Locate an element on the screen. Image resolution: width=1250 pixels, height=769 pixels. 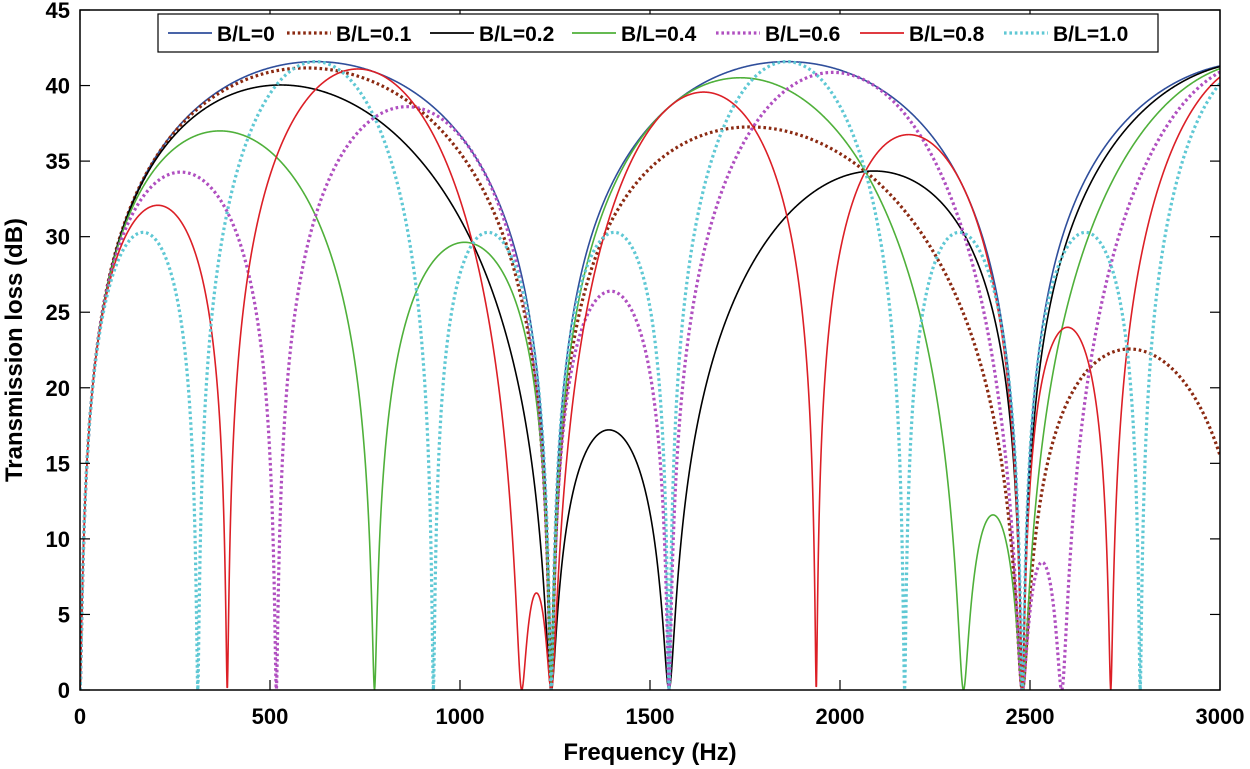
y-tick-label: 5 is located at coordinates (64, 614).